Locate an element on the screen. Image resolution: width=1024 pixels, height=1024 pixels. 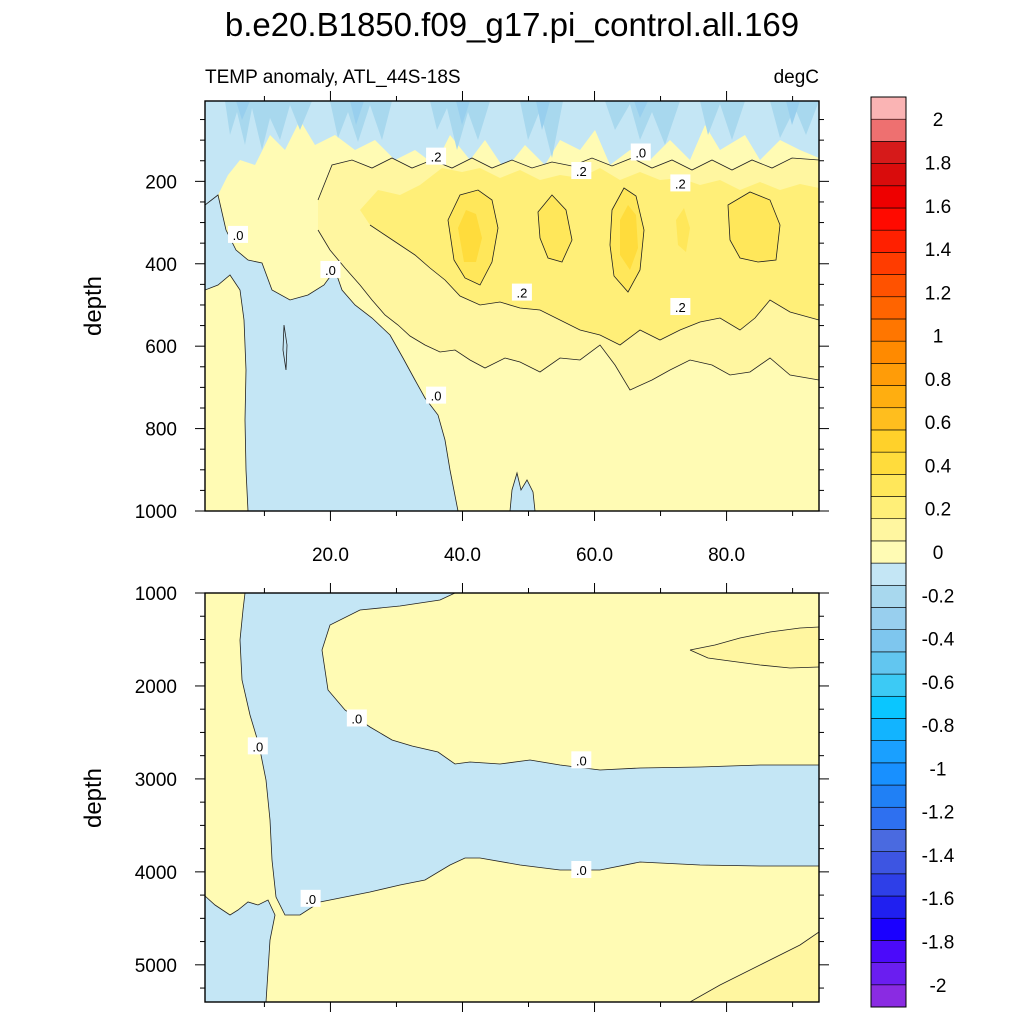
chart-title: b.e20.B1850.f09_g17.pi_control.all.169 is located at coordinates (512, 24).